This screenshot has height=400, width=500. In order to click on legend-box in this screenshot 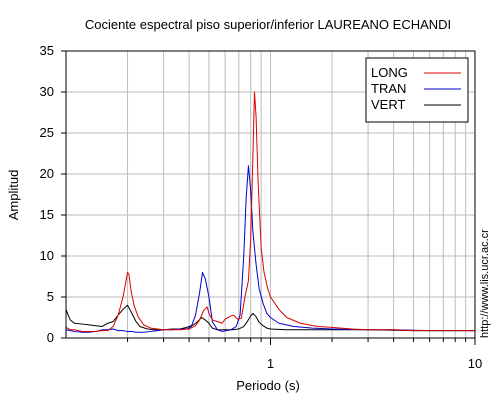, I will do `click(417, 90)`.